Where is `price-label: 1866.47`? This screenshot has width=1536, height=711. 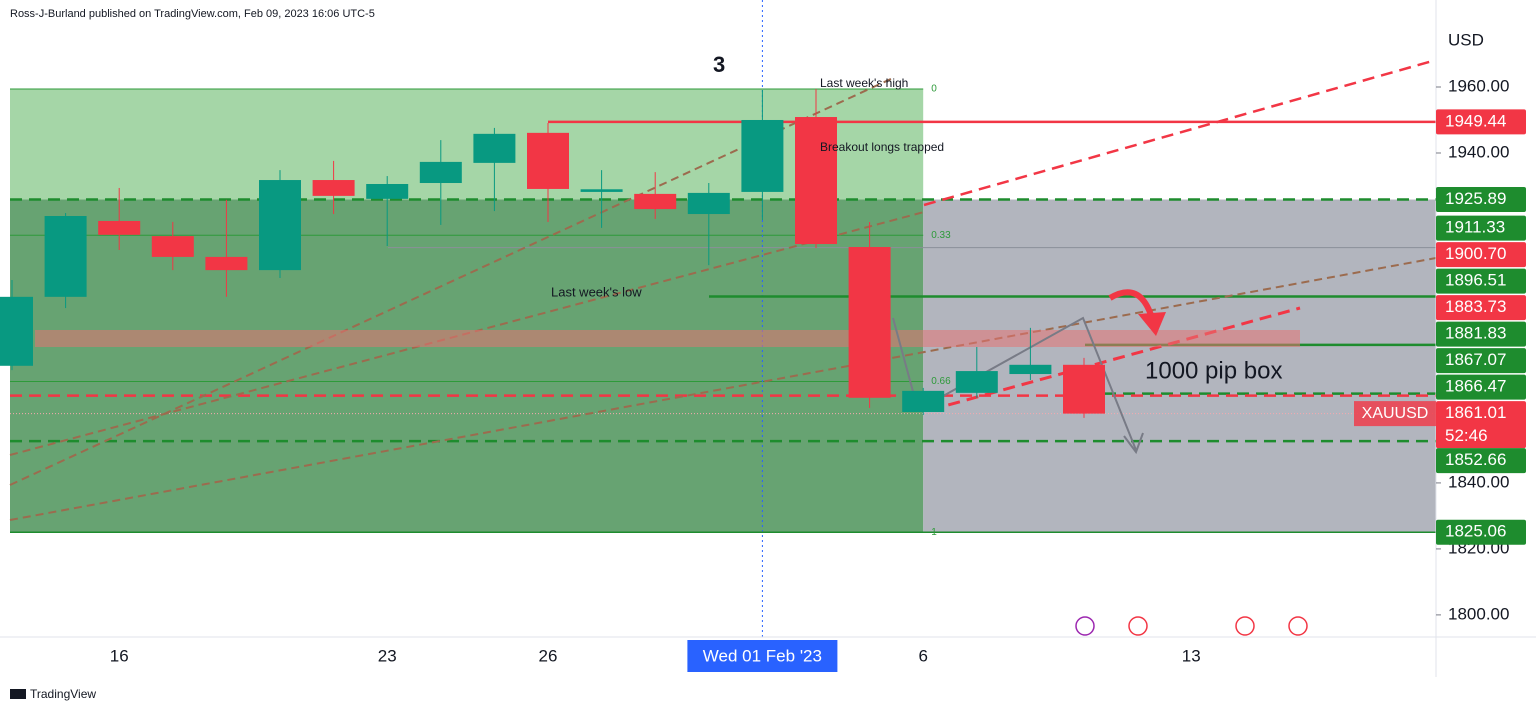
price-label: 1866.47 is located at coordinates (1475, 386).